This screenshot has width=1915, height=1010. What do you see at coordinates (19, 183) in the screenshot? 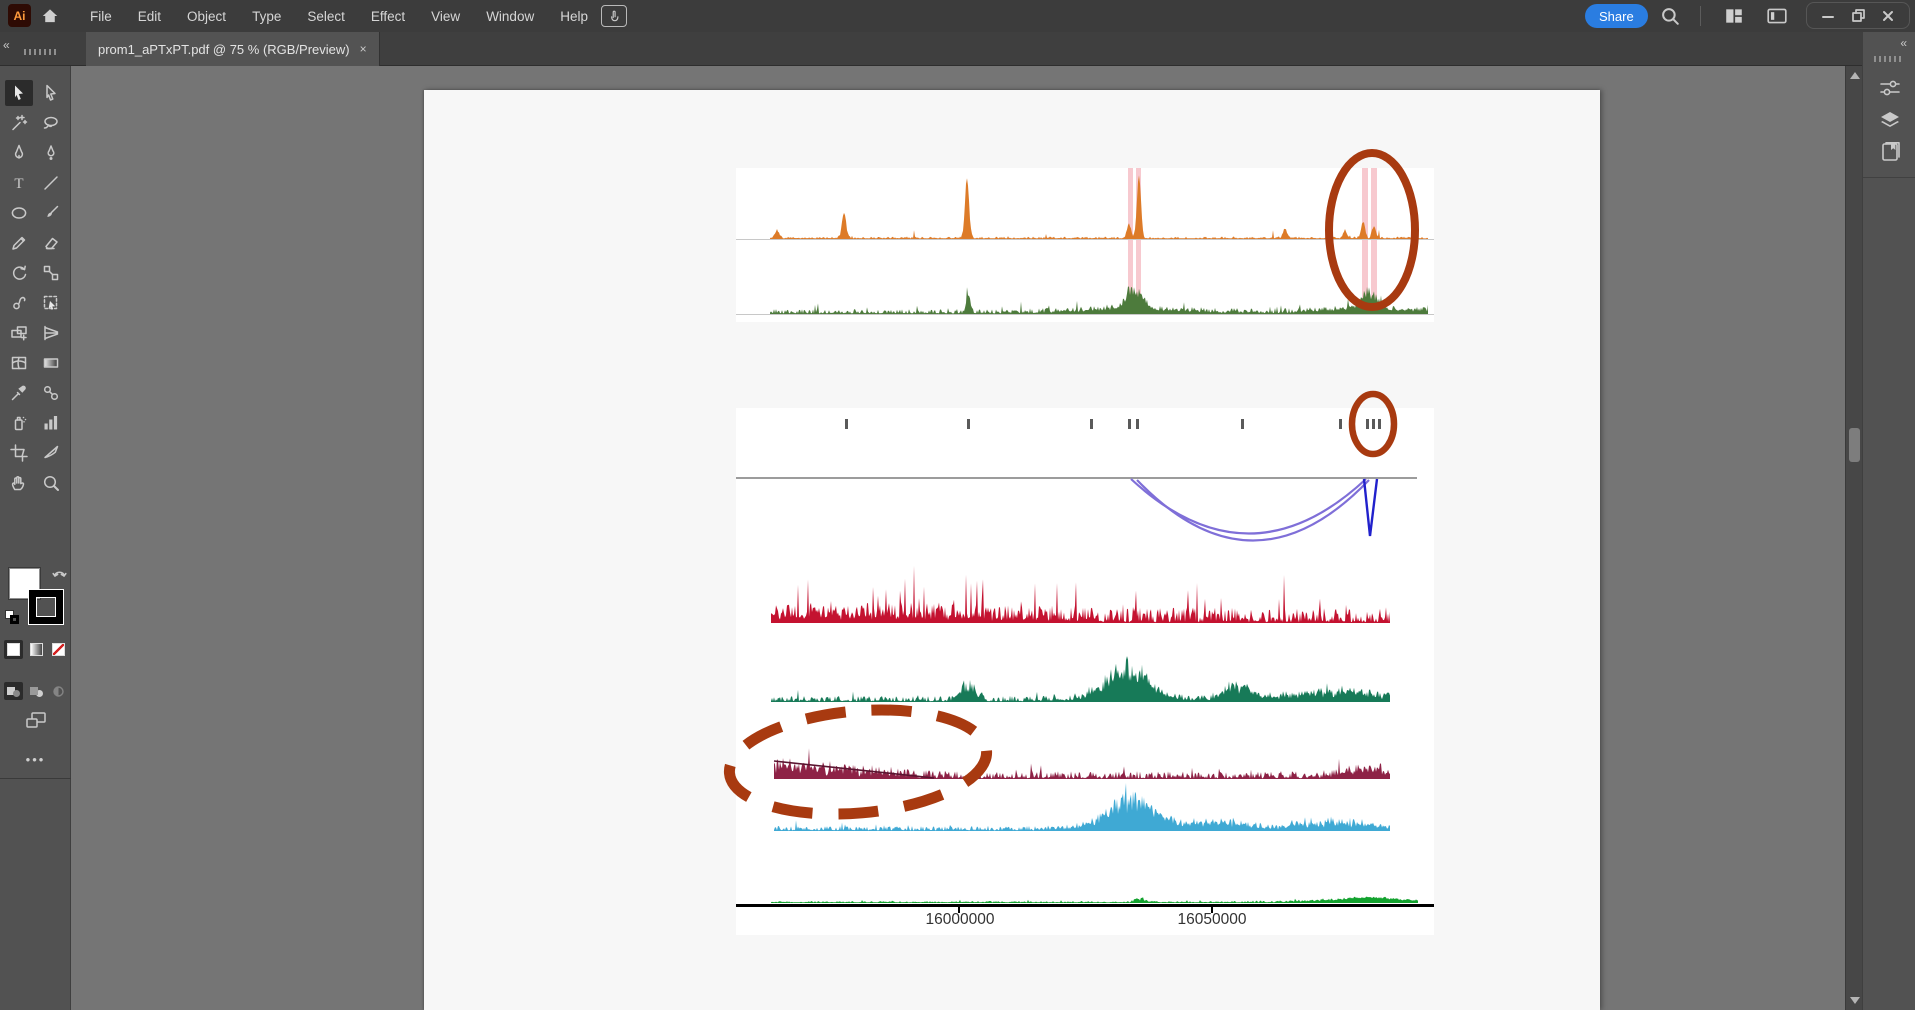
I see `type-tool: T` at bounding box center [19, 183].